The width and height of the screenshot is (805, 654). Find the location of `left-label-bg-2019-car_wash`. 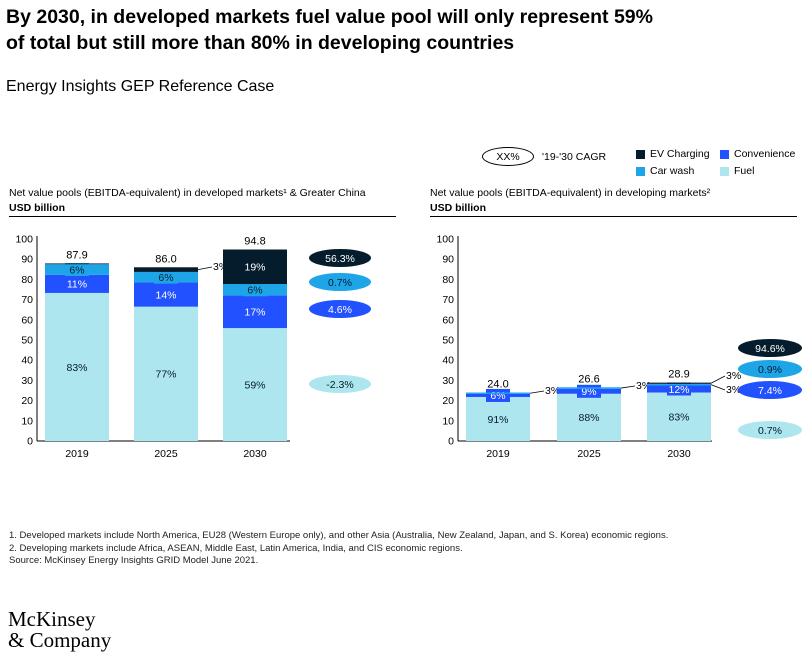

left-label-bg-2019-car_wash is located at coordinates (77, 270).